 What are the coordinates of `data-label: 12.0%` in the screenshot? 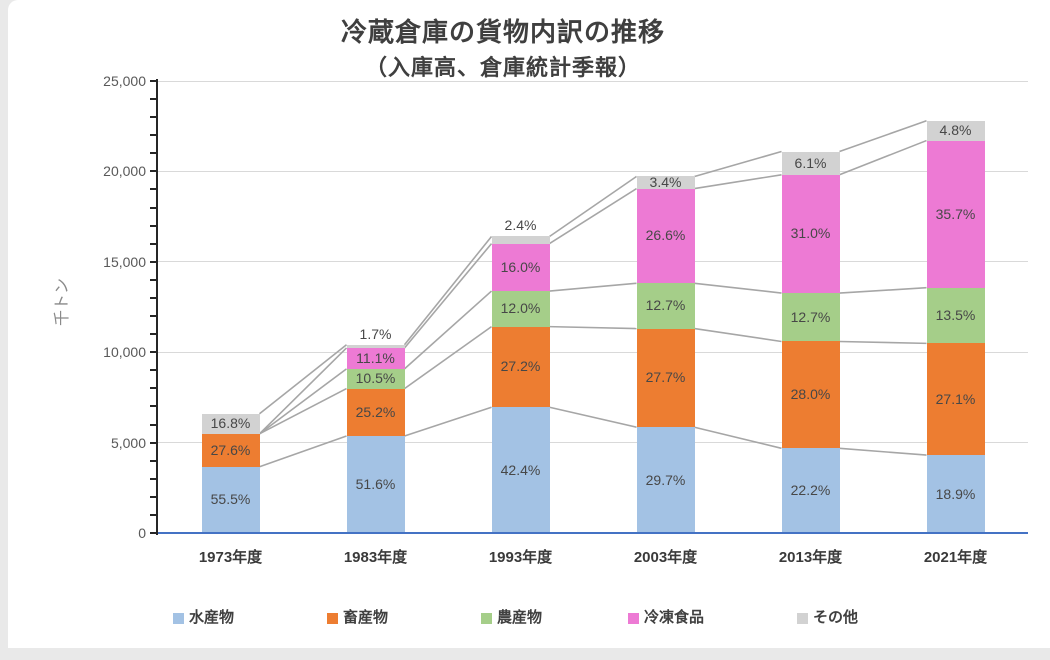 It's located at (520, 308).